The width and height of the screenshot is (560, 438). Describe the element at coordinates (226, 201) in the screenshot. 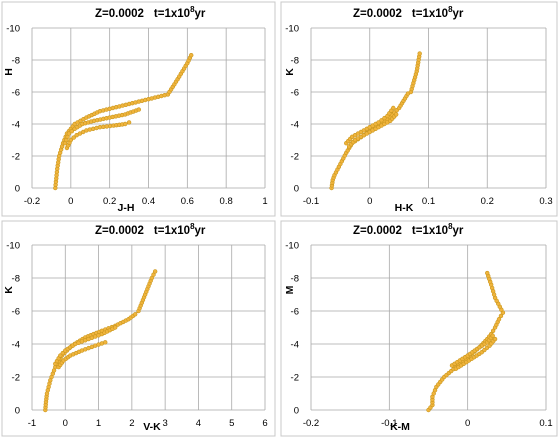

I see `x-tick-label: 0.8` at that location.